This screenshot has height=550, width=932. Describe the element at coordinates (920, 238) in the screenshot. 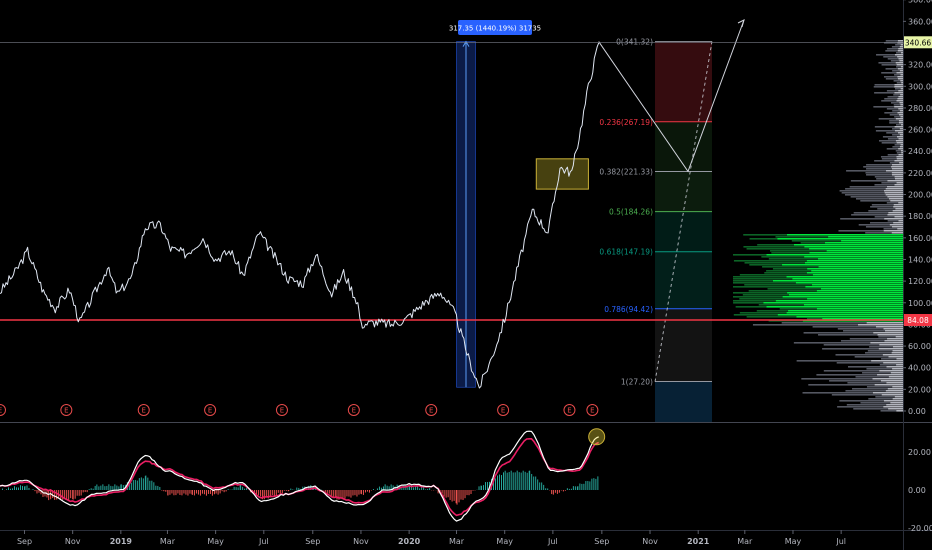

I see `y-tick-label: 160.00` at that location.